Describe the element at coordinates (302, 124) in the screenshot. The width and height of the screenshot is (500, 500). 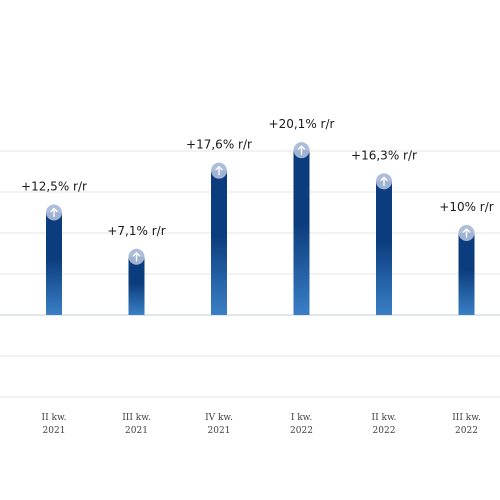
I see `data-label: +20,1% r/r` at that location.